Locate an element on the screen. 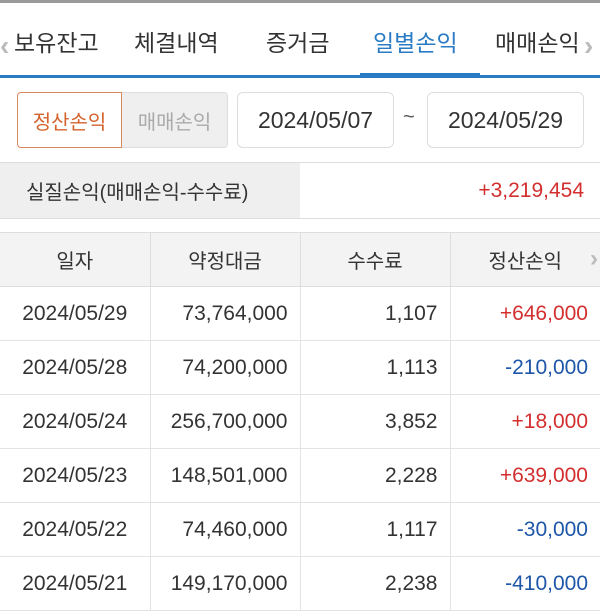 Image resolution: width=600 pixels, height=611 pixels. cell-fee: 1,117 is located at coordinates (375, 529).